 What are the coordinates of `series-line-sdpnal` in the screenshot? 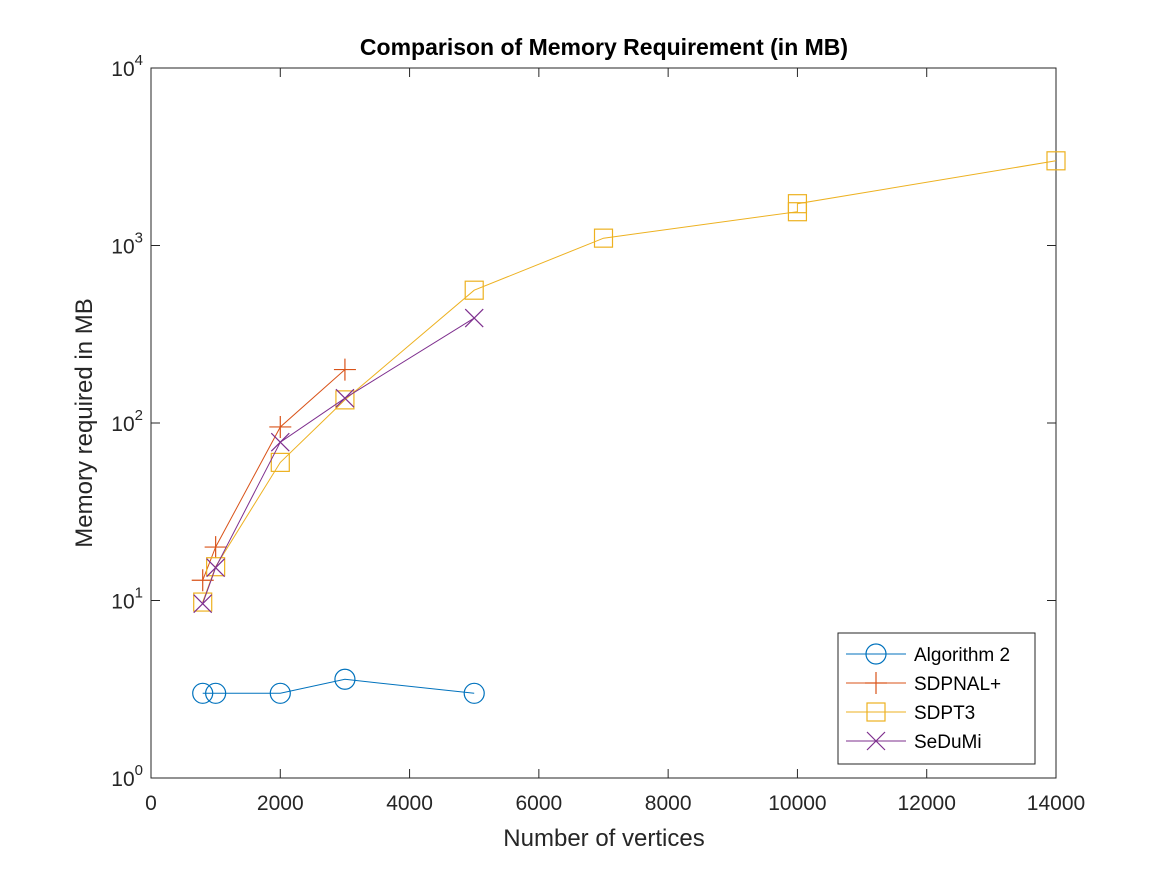 It's located at (274, 475).